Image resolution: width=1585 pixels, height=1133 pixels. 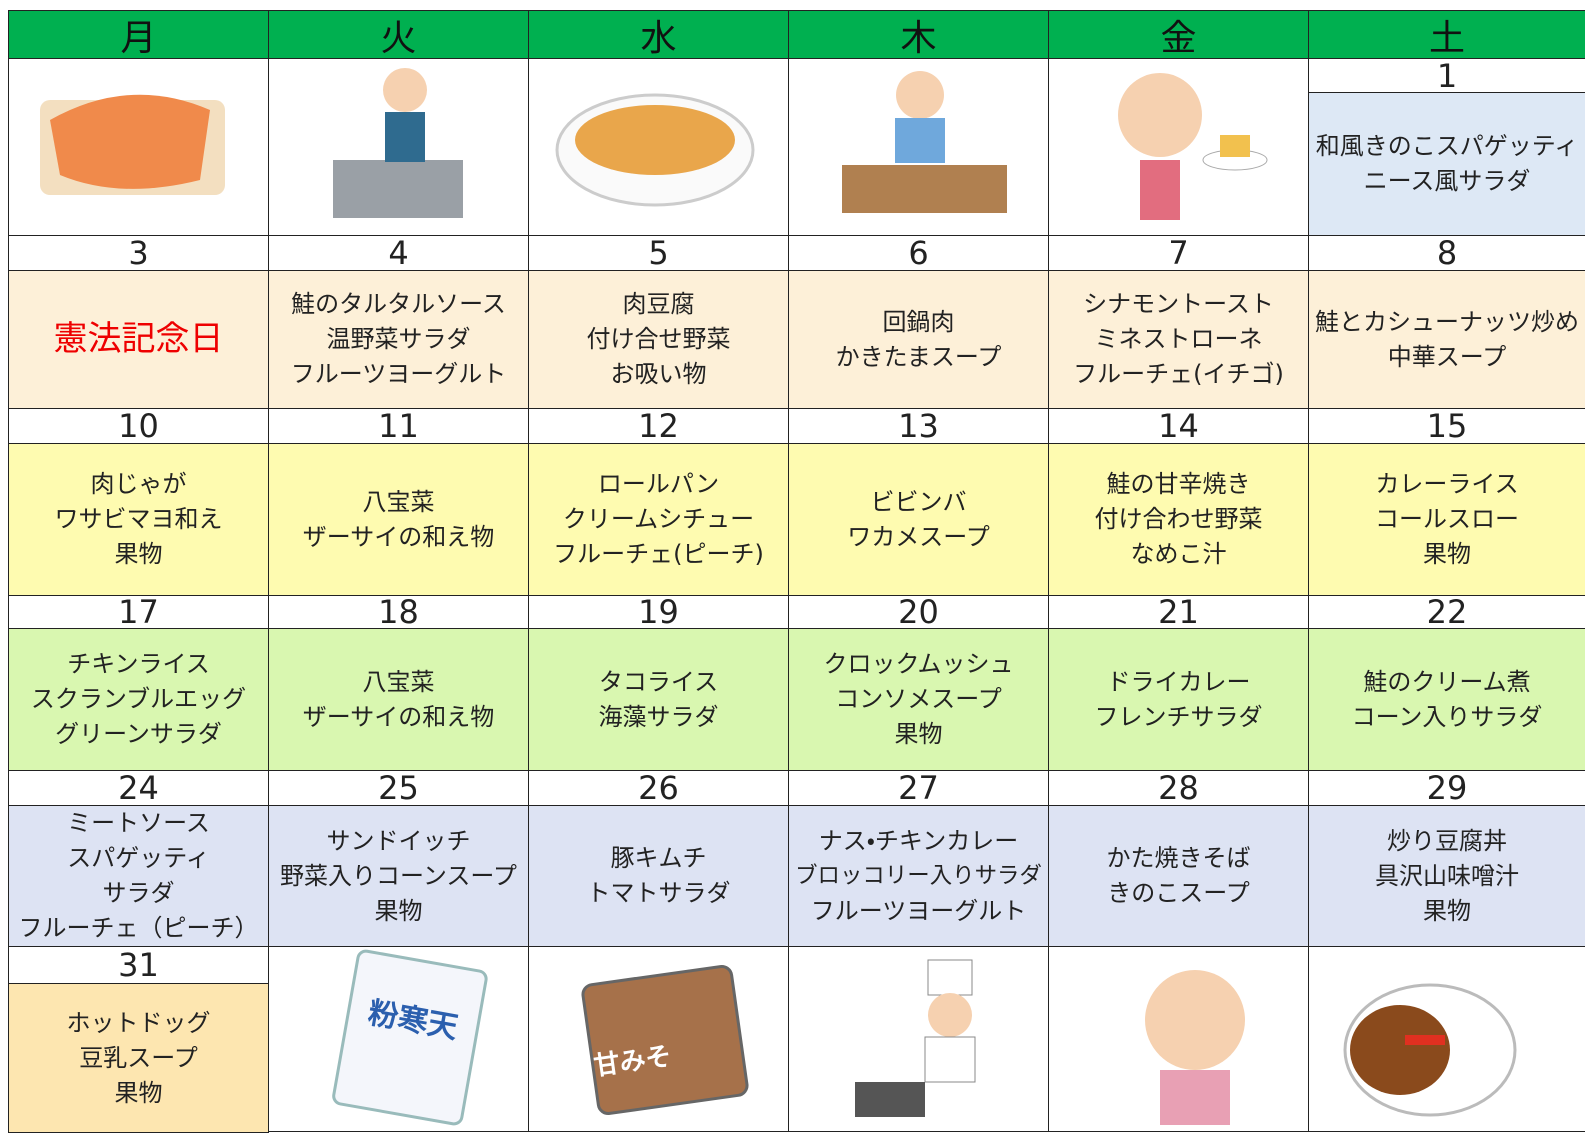 I want to click on menu-cell: ビビンバワカメスープ, so click(x=918, y=519).